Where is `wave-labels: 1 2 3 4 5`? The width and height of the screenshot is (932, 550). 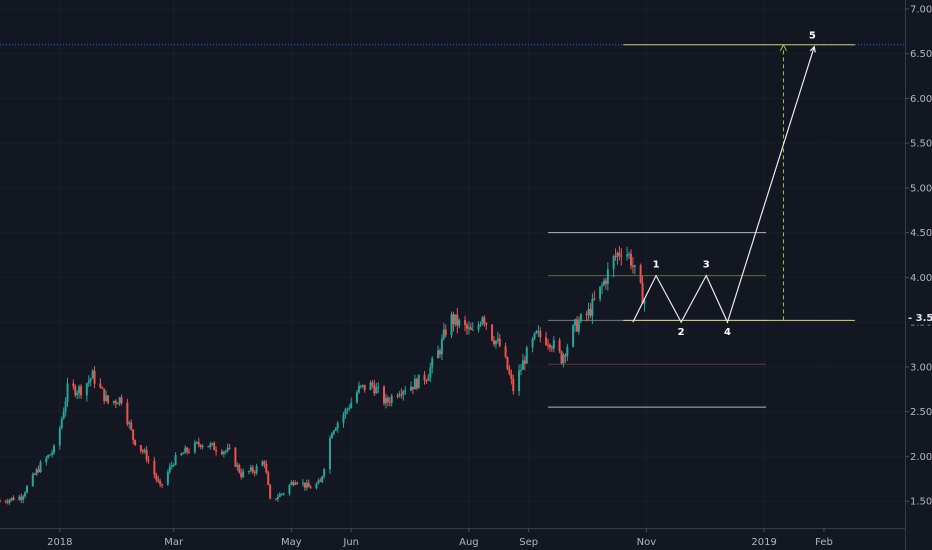 wave-labels: 1 2 3 4 5 is located at coordinates (734, 185).